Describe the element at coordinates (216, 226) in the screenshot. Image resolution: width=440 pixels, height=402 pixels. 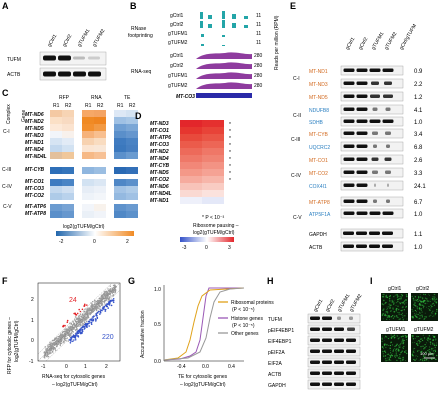
I see `d-legend-label-1: Ribosome pausing –` at that location.